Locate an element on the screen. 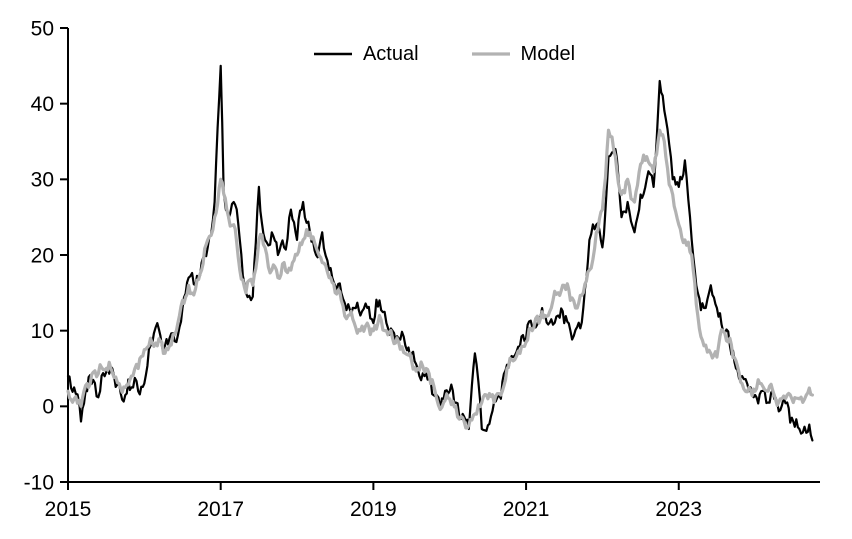  x-tick-label: 2015 is located at coordinates (68, 509).